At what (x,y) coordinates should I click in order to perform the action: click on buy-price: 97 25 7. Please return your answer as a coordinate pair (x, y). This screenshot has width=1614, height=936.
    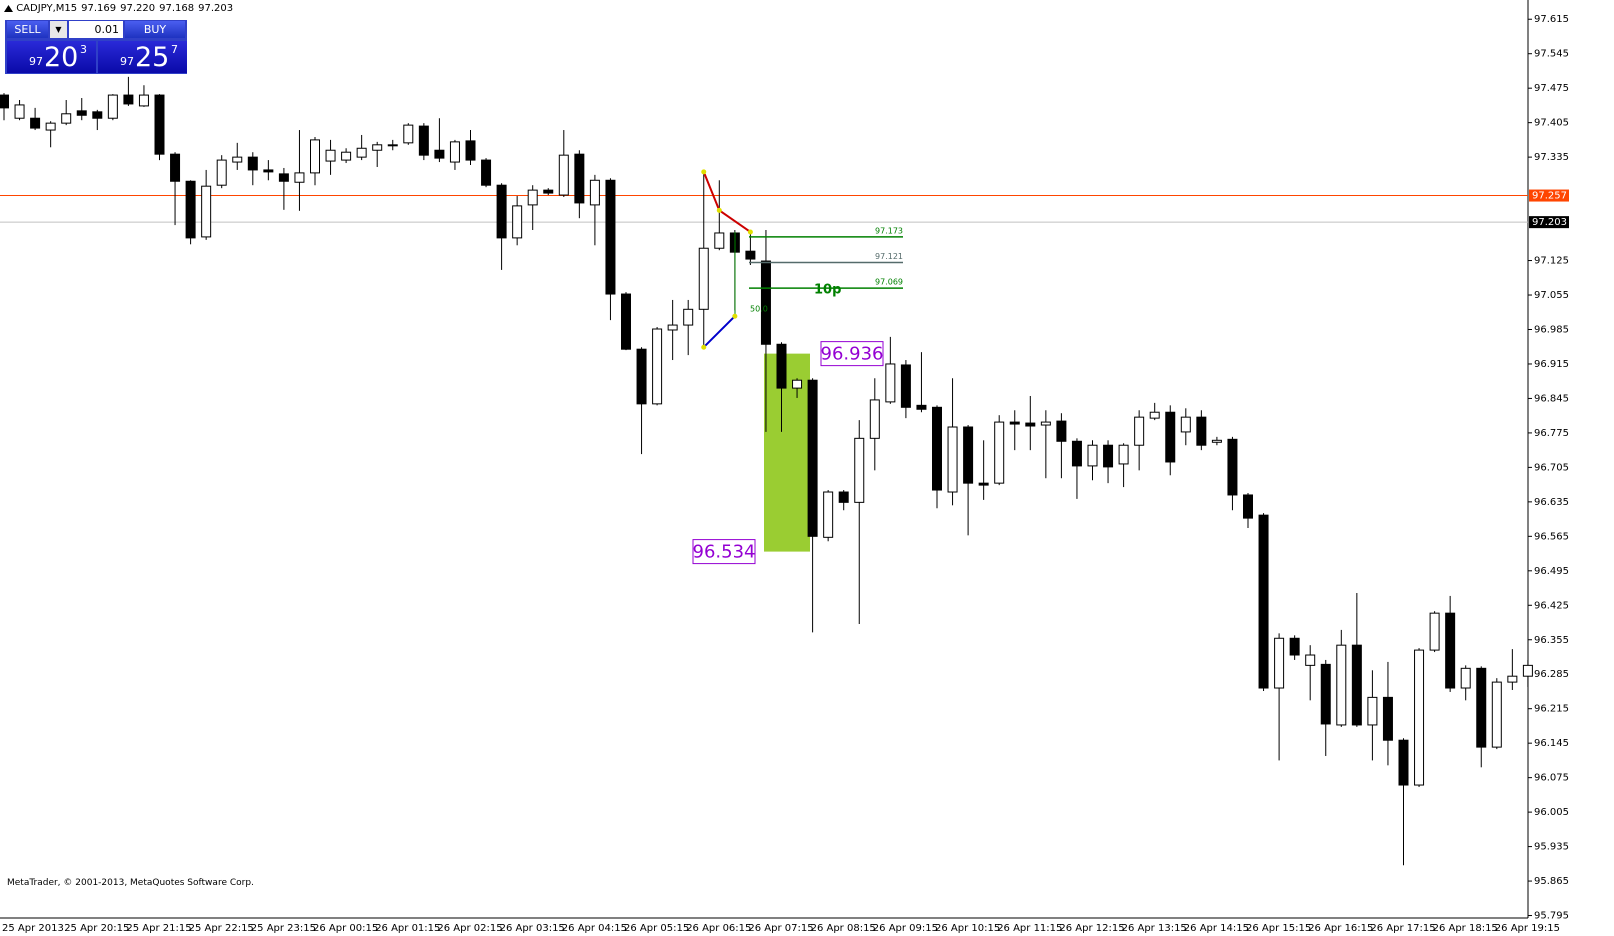
    Looking at the image, I should click on (142, 57).